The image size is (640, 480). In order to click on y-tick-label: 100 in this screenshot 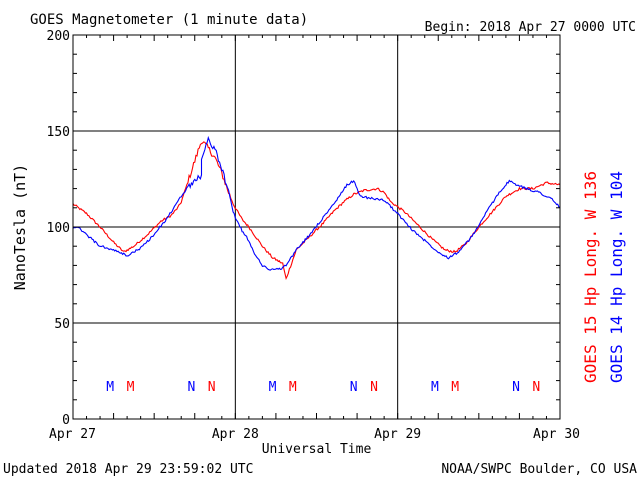, I will do `click(58, 228)`.